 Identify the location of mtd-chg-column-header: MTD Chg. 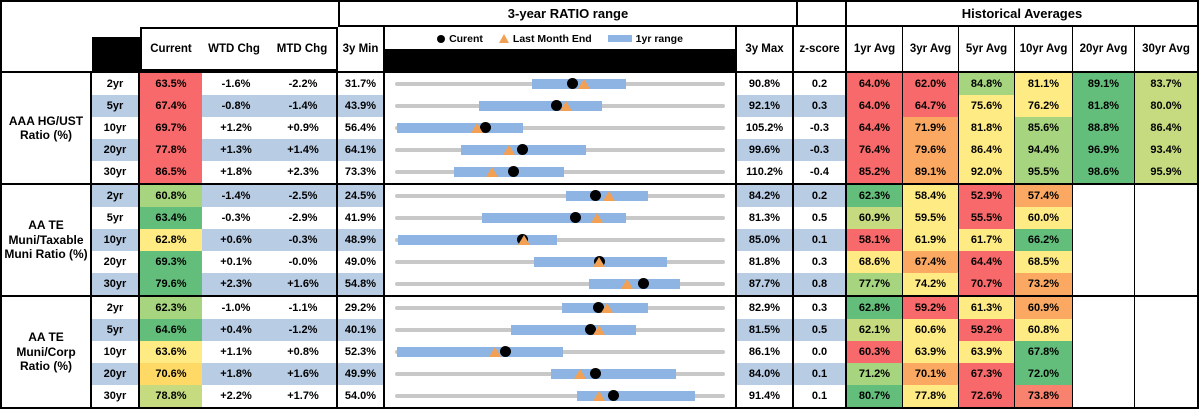
(302, 49).